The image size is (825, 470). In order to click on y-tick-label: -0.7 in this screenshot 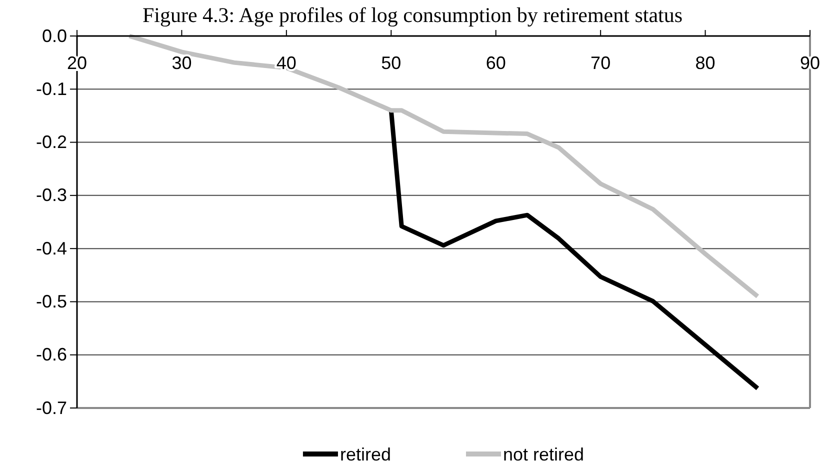, I will do `click(51, 408)`.